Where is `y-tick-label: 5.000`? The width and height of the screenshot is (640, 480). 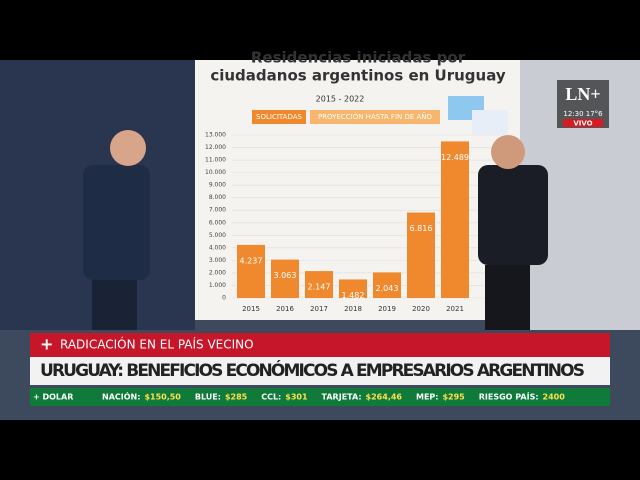 y-tick-label: 5.000 is located at coordinates (217, 235).